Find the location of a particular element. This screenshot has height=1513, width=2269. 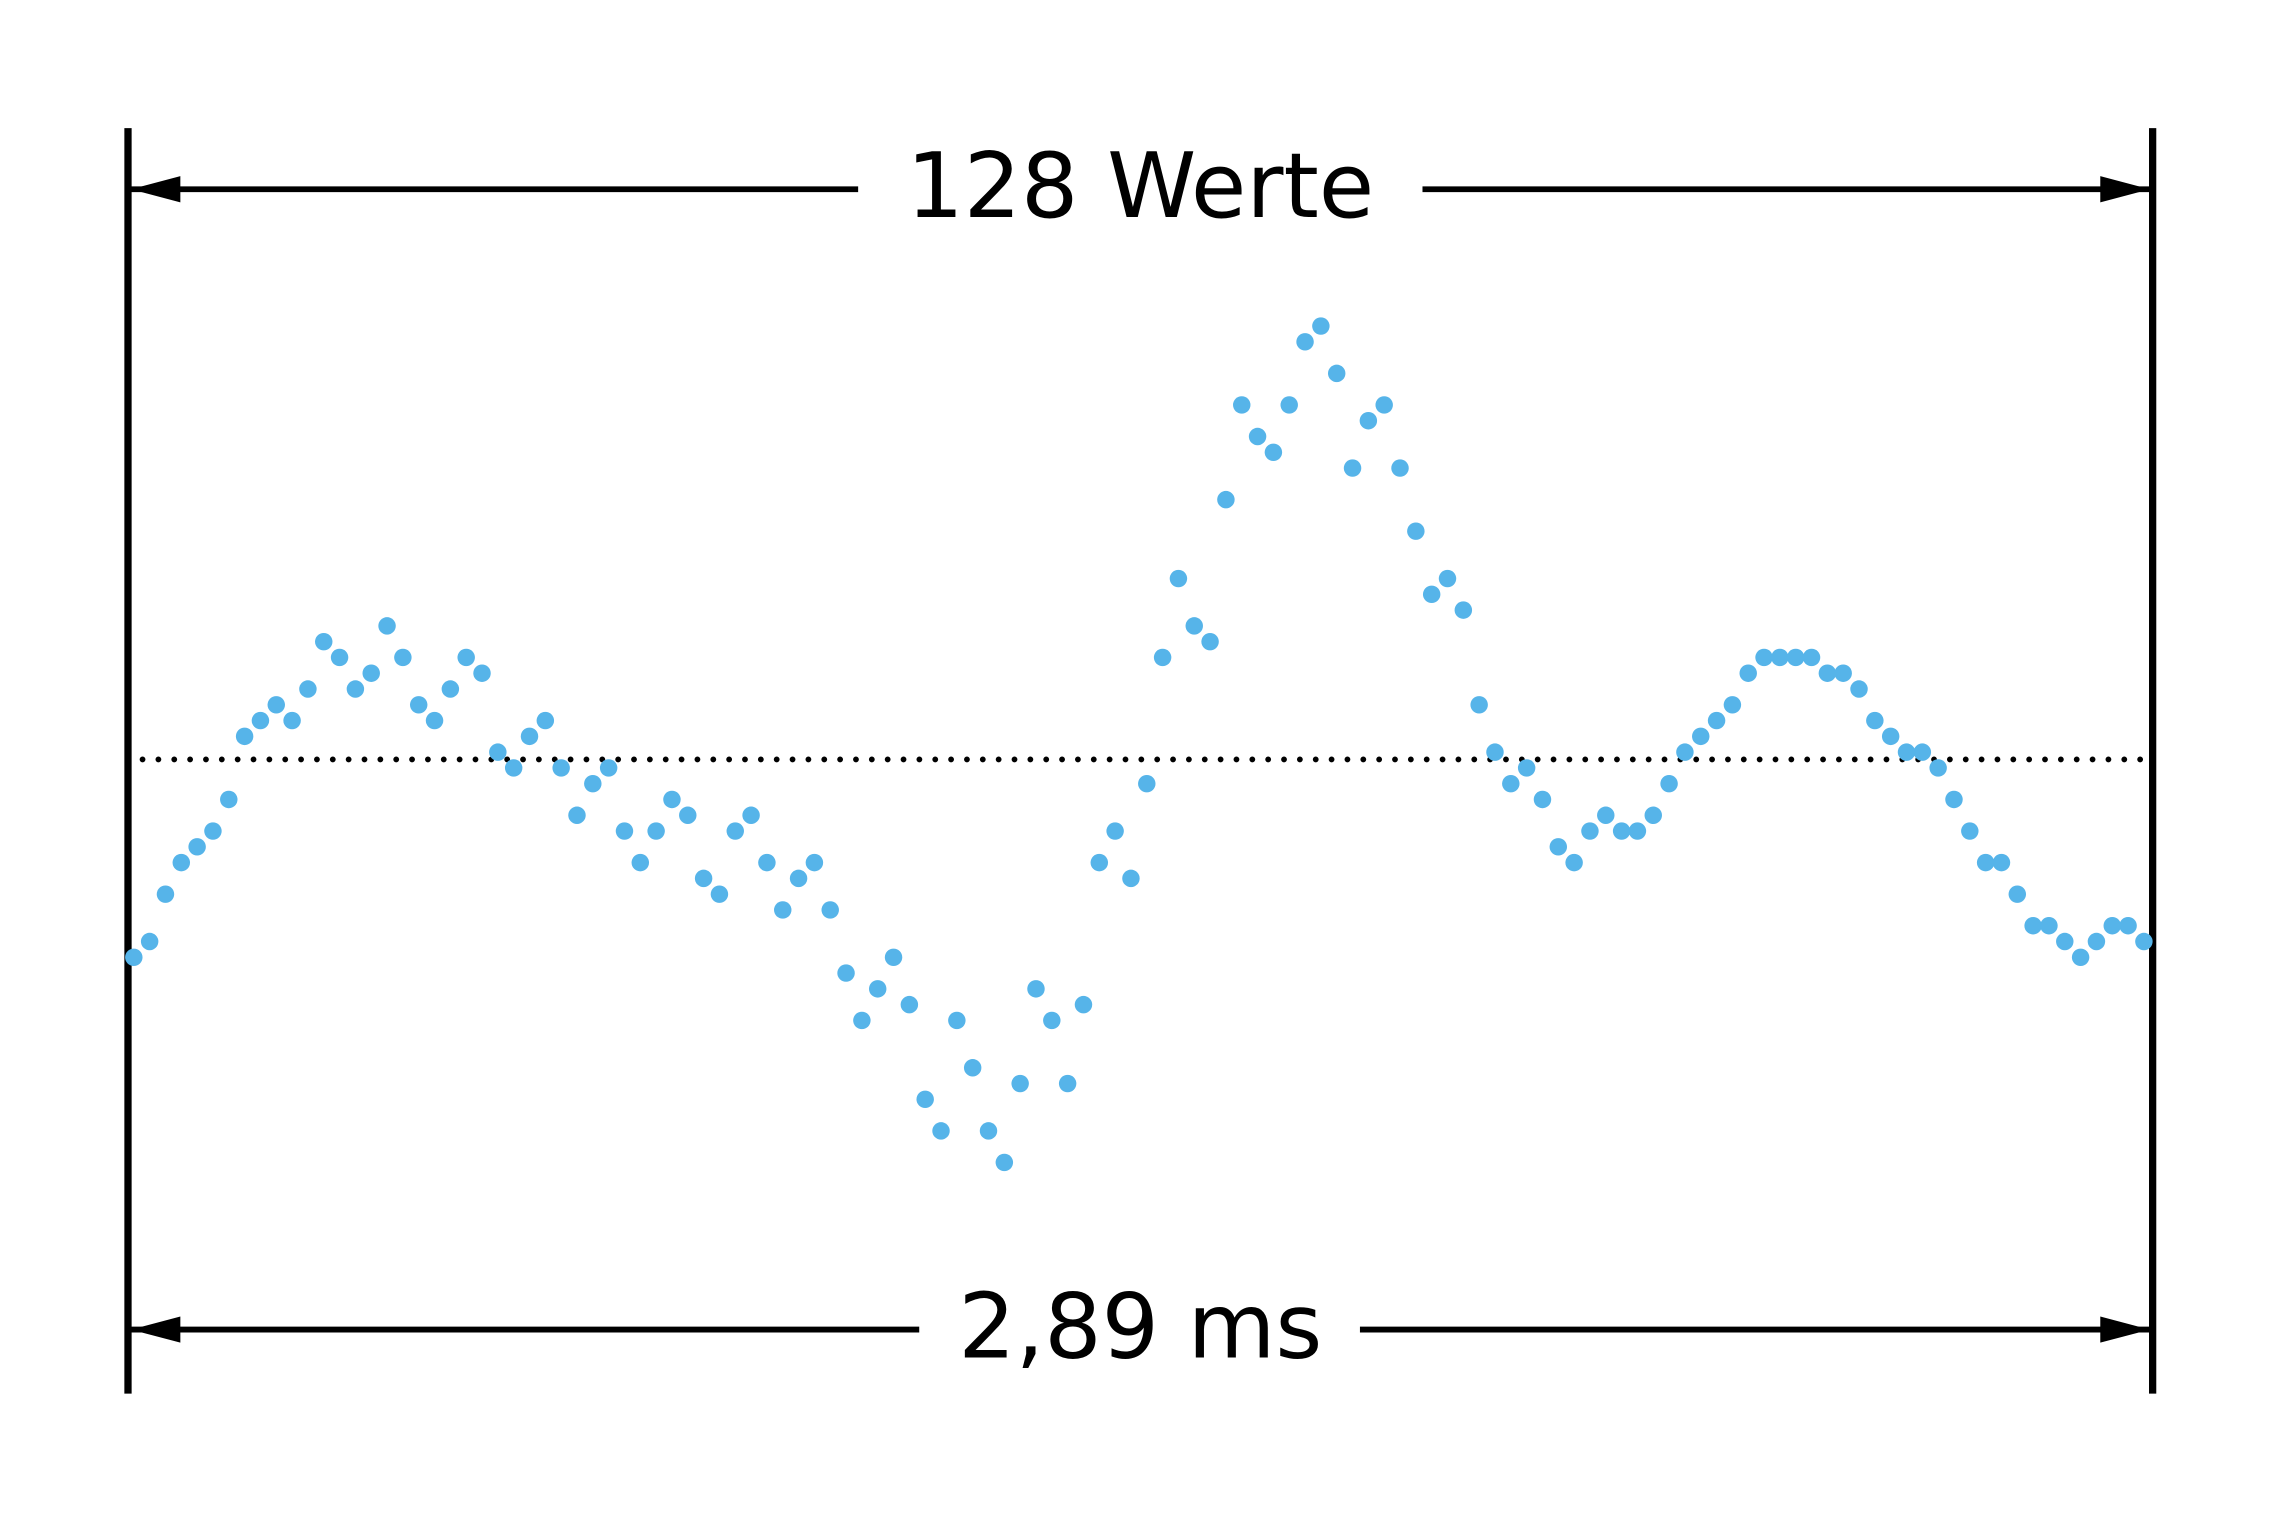

sample-count-label: 128 Werte is located at coordinates (1140, 186).